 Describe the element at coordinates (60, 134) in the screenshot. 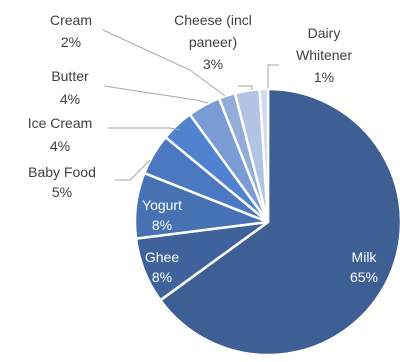

I see `data-label-ice-cream: Ice Cream 4%` at that location.